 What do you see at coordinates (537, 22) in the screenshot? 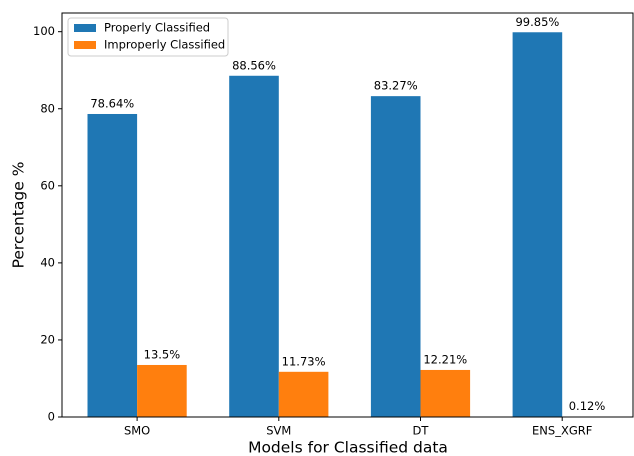
I see `value-label: 99.85%` at bounding box center [537, 22].